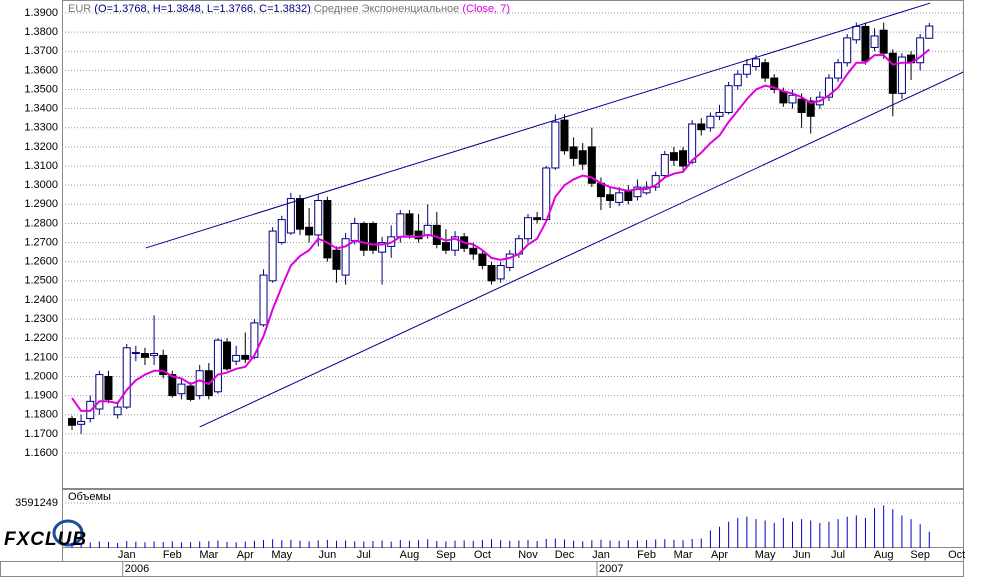 This screenshot has width=997, height=578. Describe the element at coordinates (41, 415) in the screenshot. I see `y-tick-label: 1.1800` at that location.